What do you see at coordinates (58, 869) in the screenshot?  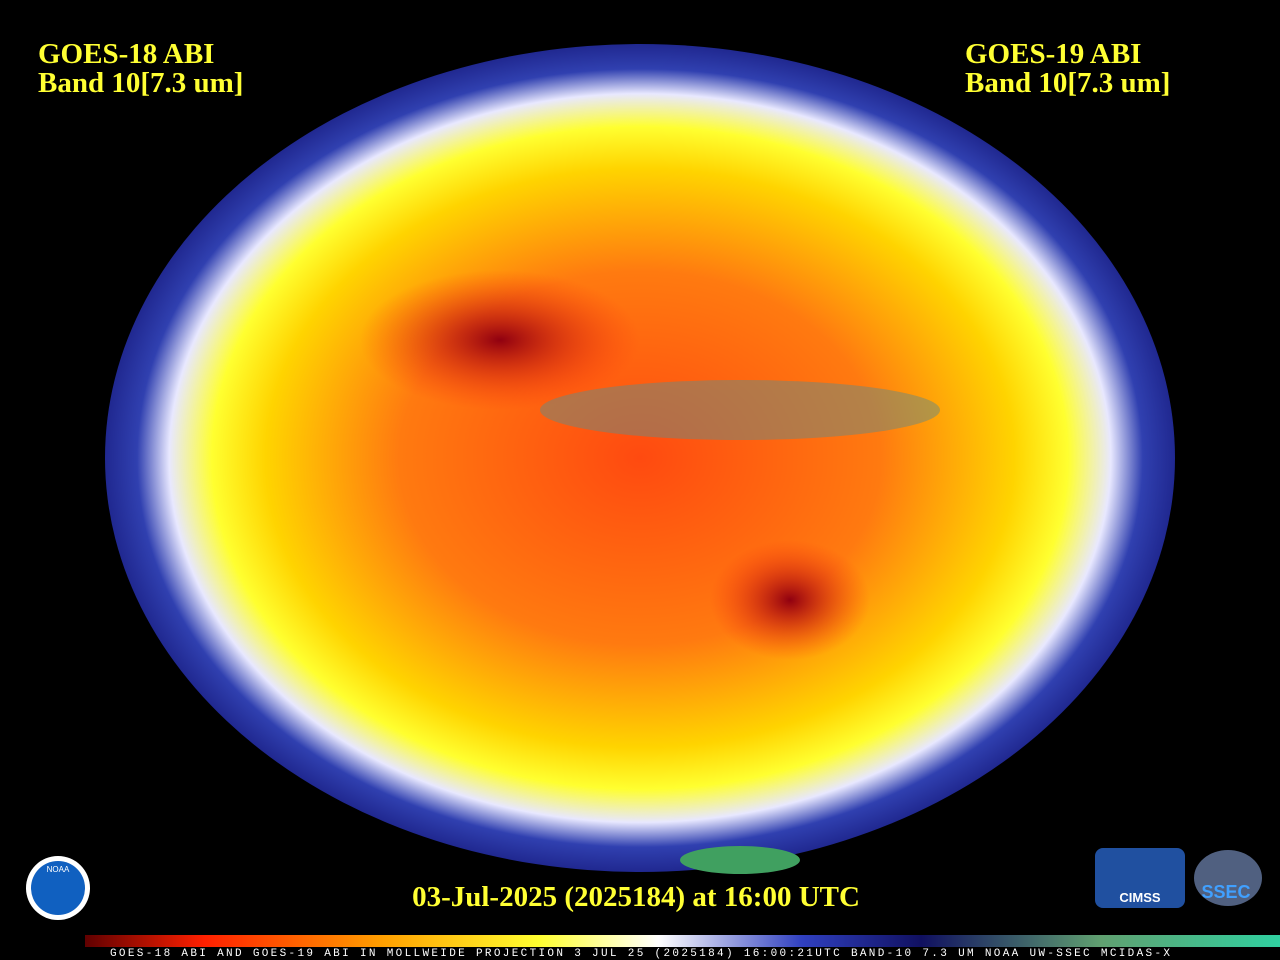 I see `noaa-label: NOAA` at bounding box center [58, 869].